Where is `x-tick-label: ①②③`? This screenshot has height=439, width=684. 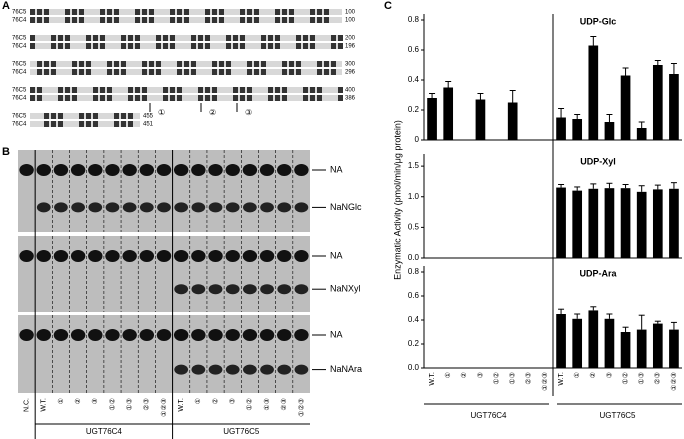 x-tick-label: ①②③ is located at coordinates (674, 381).